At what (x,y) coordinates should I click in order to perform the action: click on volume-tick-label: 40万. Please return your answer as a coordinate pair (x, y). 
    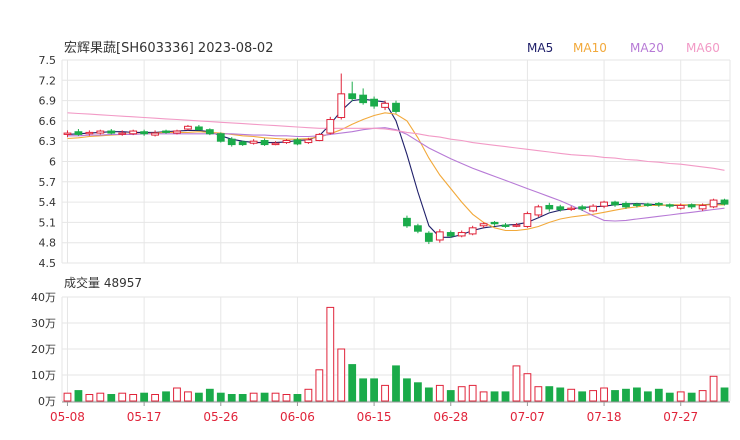
    Looking at the image, I should click on (43, 297).